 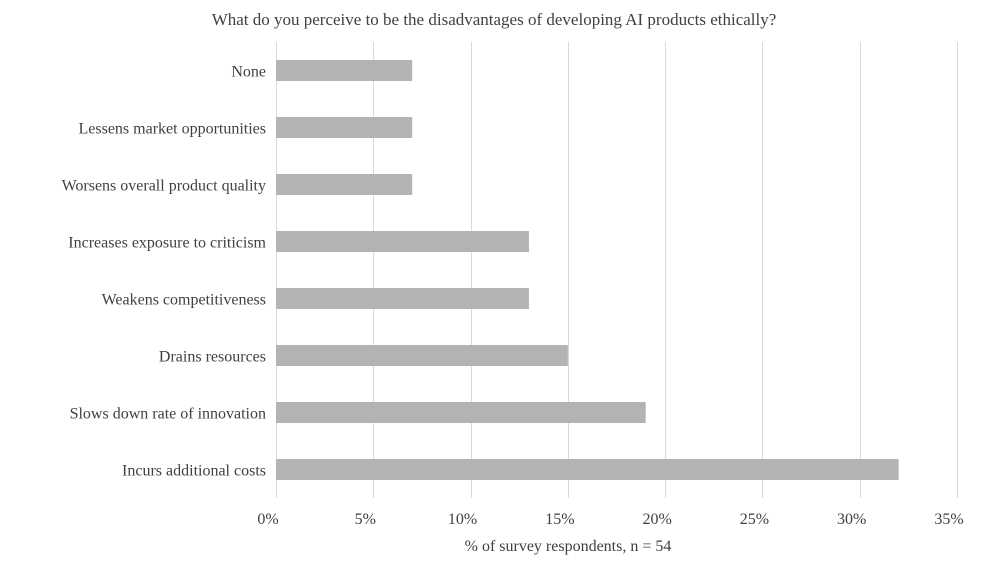 I want to click on x-tick-label: 0%, so click(x=267, y=519).